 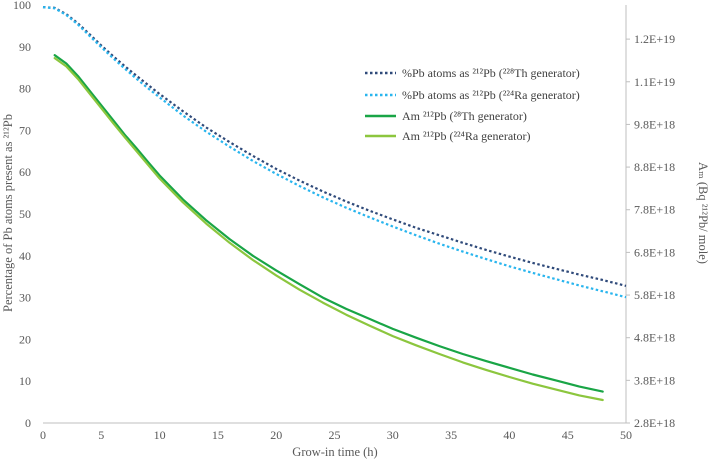 What do you see at coordinates (101, 435) in the screenshot?
I see `x-tick-label: 5` at bounding box center [101, 435].